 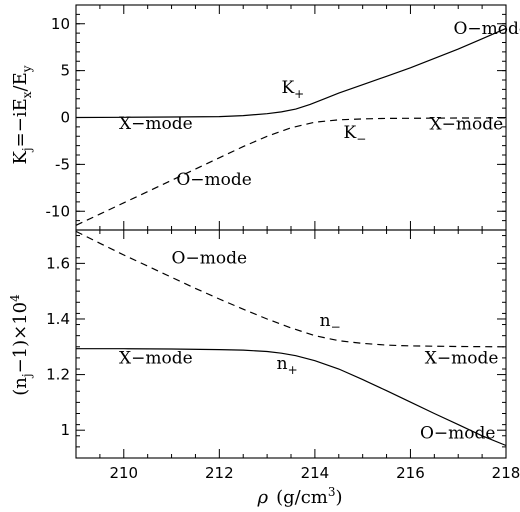 I want to click on y-tick-label: -5, so click(x=62, y=164).